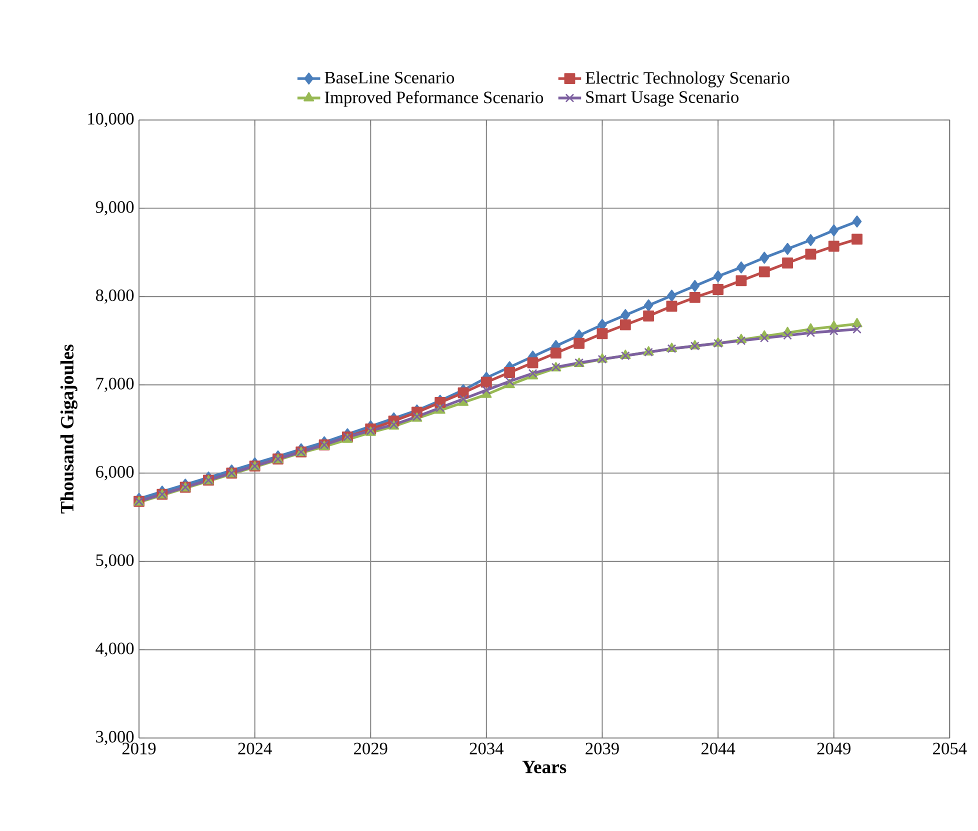  What do you see at coordinates (371, 748) in the screenshot?
I see `x-tick-label: 2029` at bounding box center [371, 748].